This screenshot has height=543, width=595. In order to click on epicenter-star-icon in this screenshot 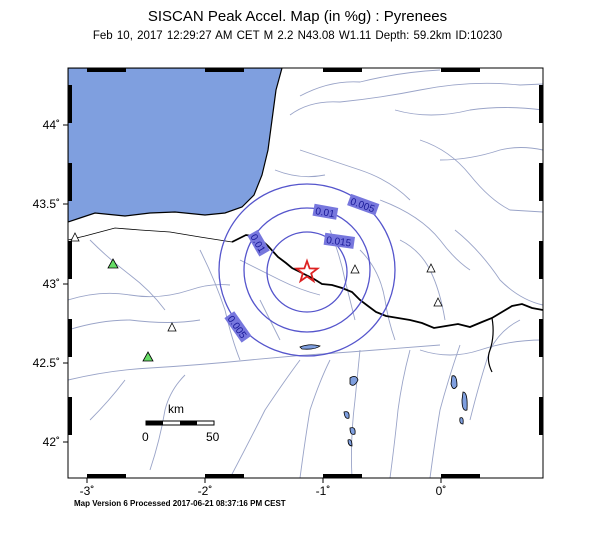, I will do `click(307, 271)`.